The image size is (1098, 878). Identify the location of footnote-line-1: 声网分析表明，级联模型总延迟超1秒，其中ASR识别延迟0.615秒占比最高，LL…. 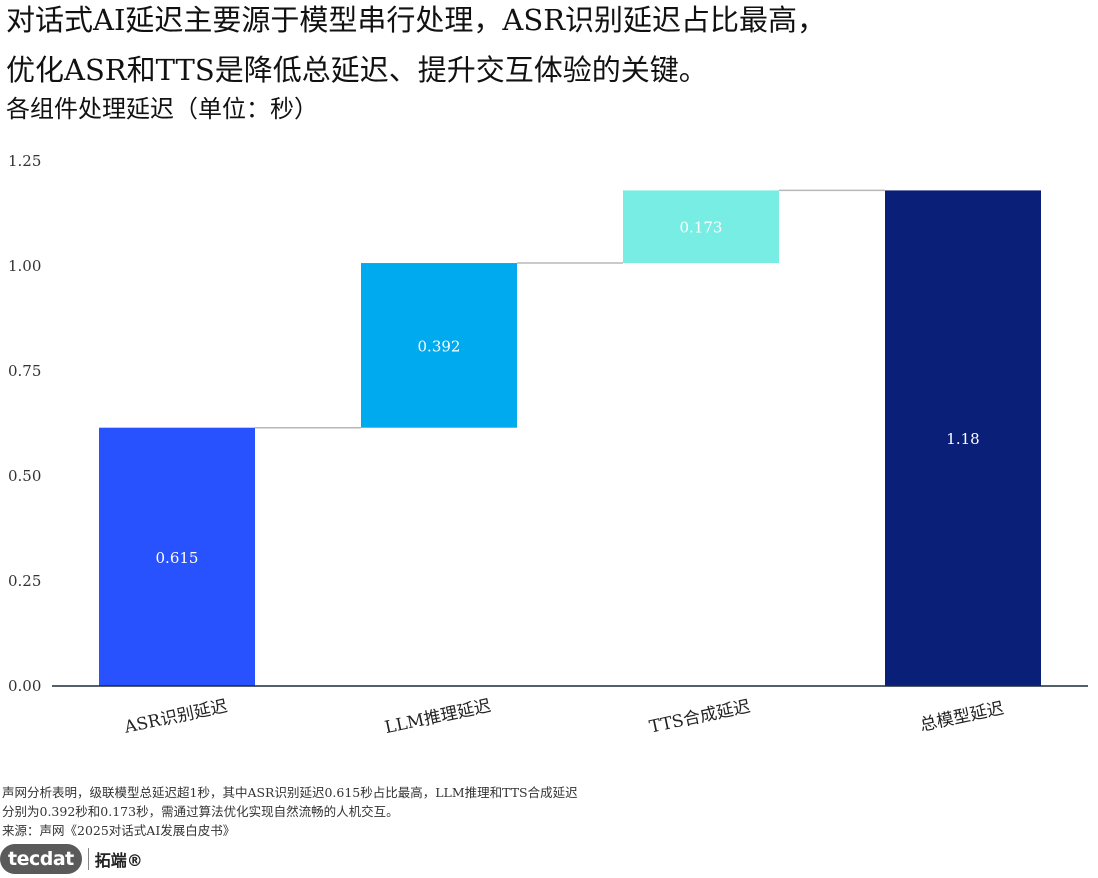
(290, 792).